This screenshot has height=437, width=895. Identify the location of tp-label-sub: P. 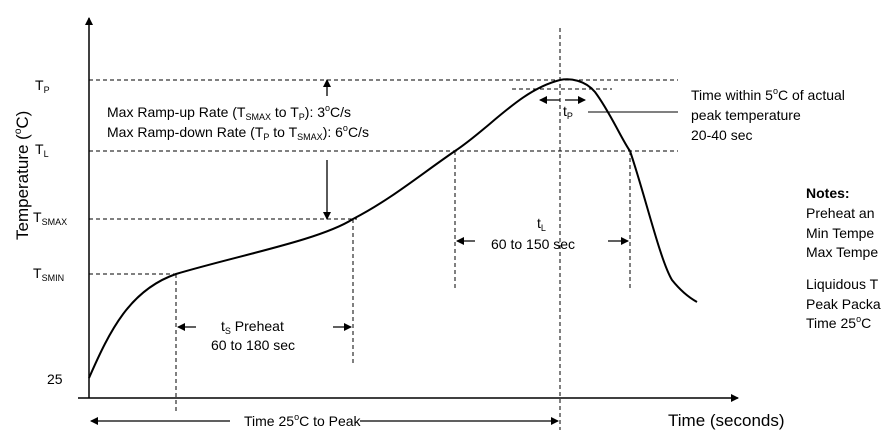
(570, 116).